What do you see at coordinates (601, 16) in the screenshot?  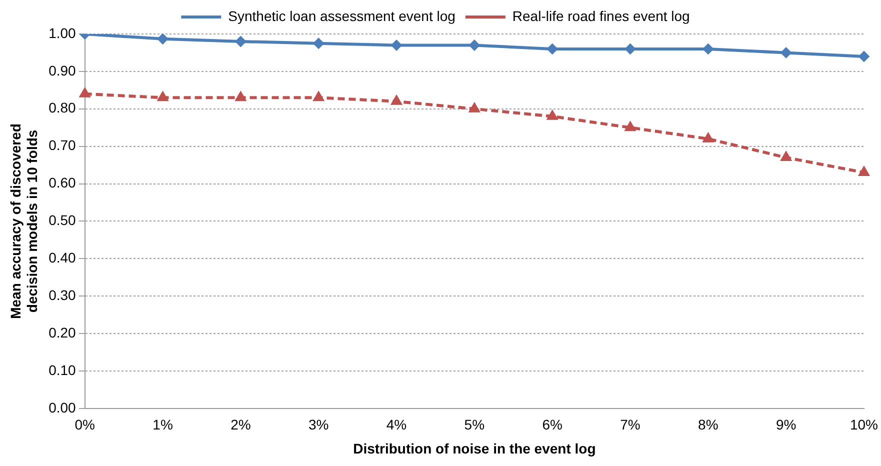 I see `legend-label: Real-life road fines event log` at bounding box center [601, 16].